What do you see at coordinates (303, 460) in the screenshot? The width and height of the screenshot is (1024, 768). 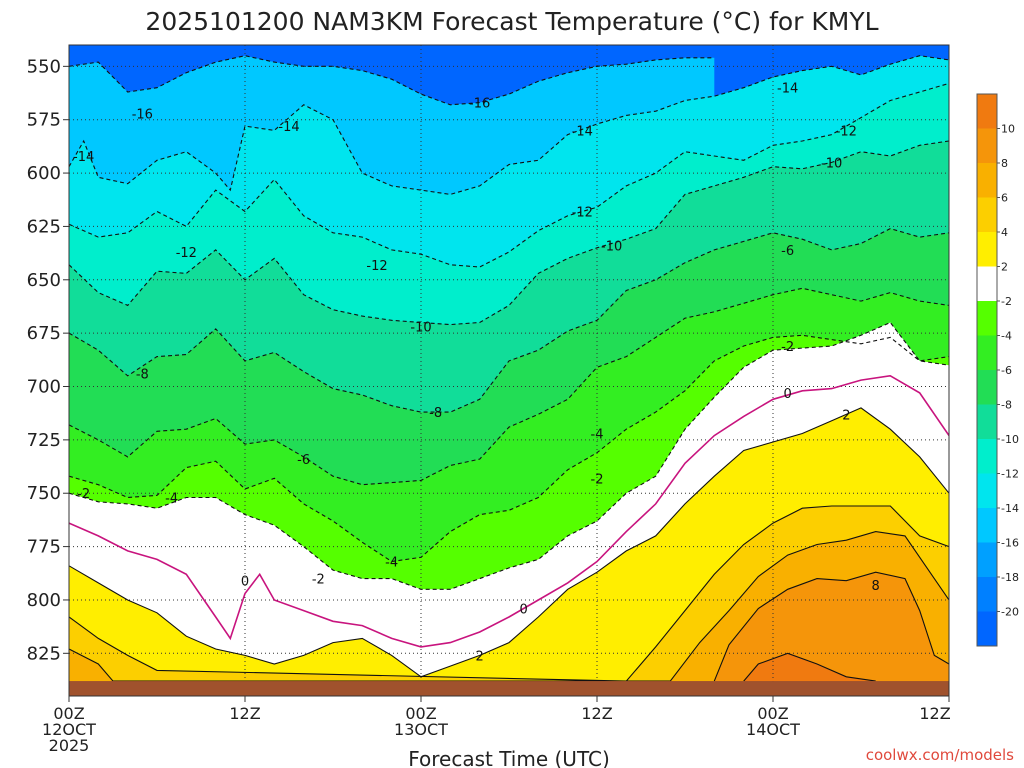 I see `contour-label: -6` at bounding box center [303, 460].